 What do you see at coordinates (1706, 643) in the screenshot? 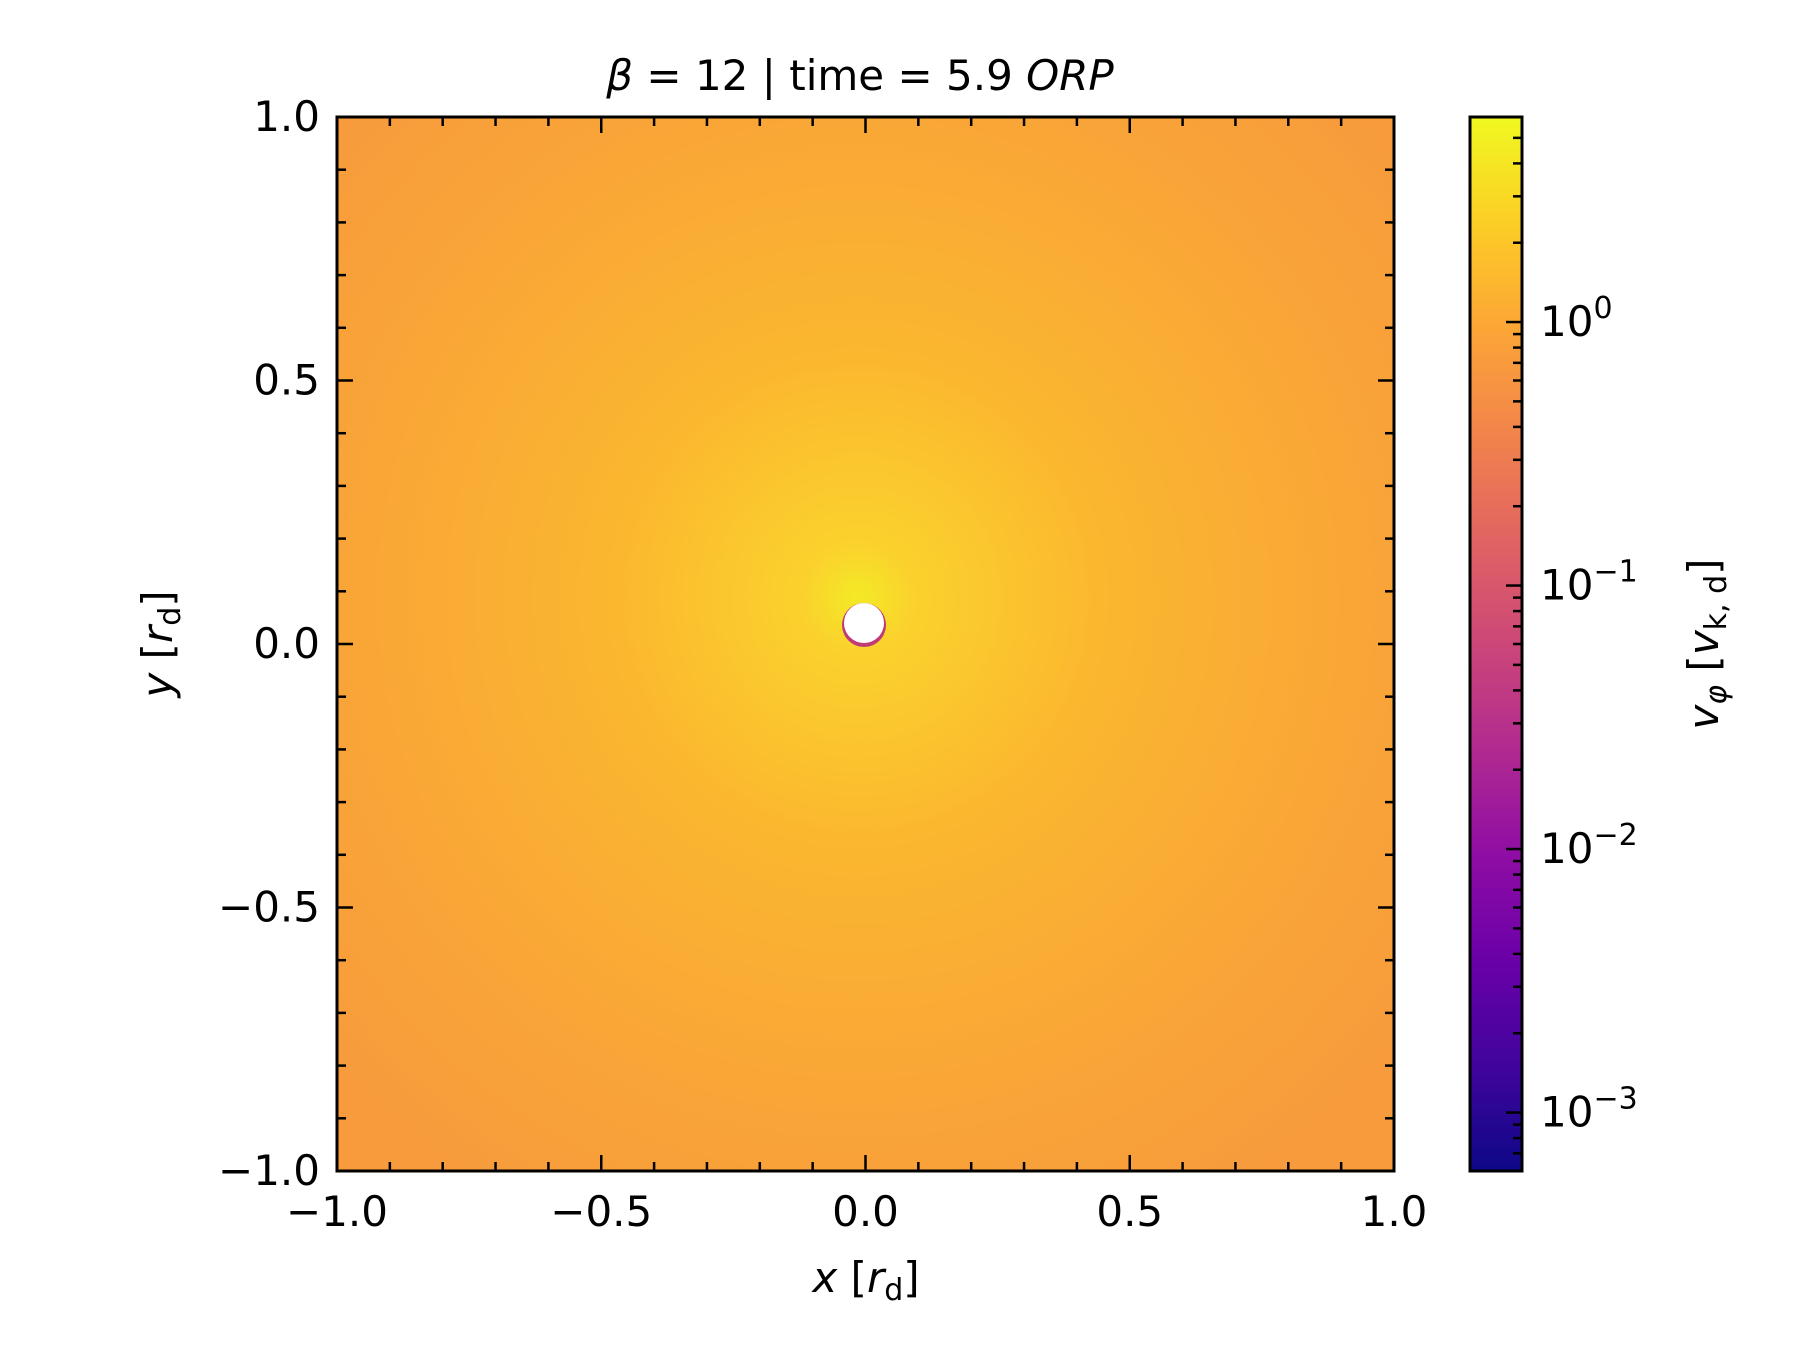
I see `colorbar-label: vφ [vk, d]` at bounding box center [1706, 643].